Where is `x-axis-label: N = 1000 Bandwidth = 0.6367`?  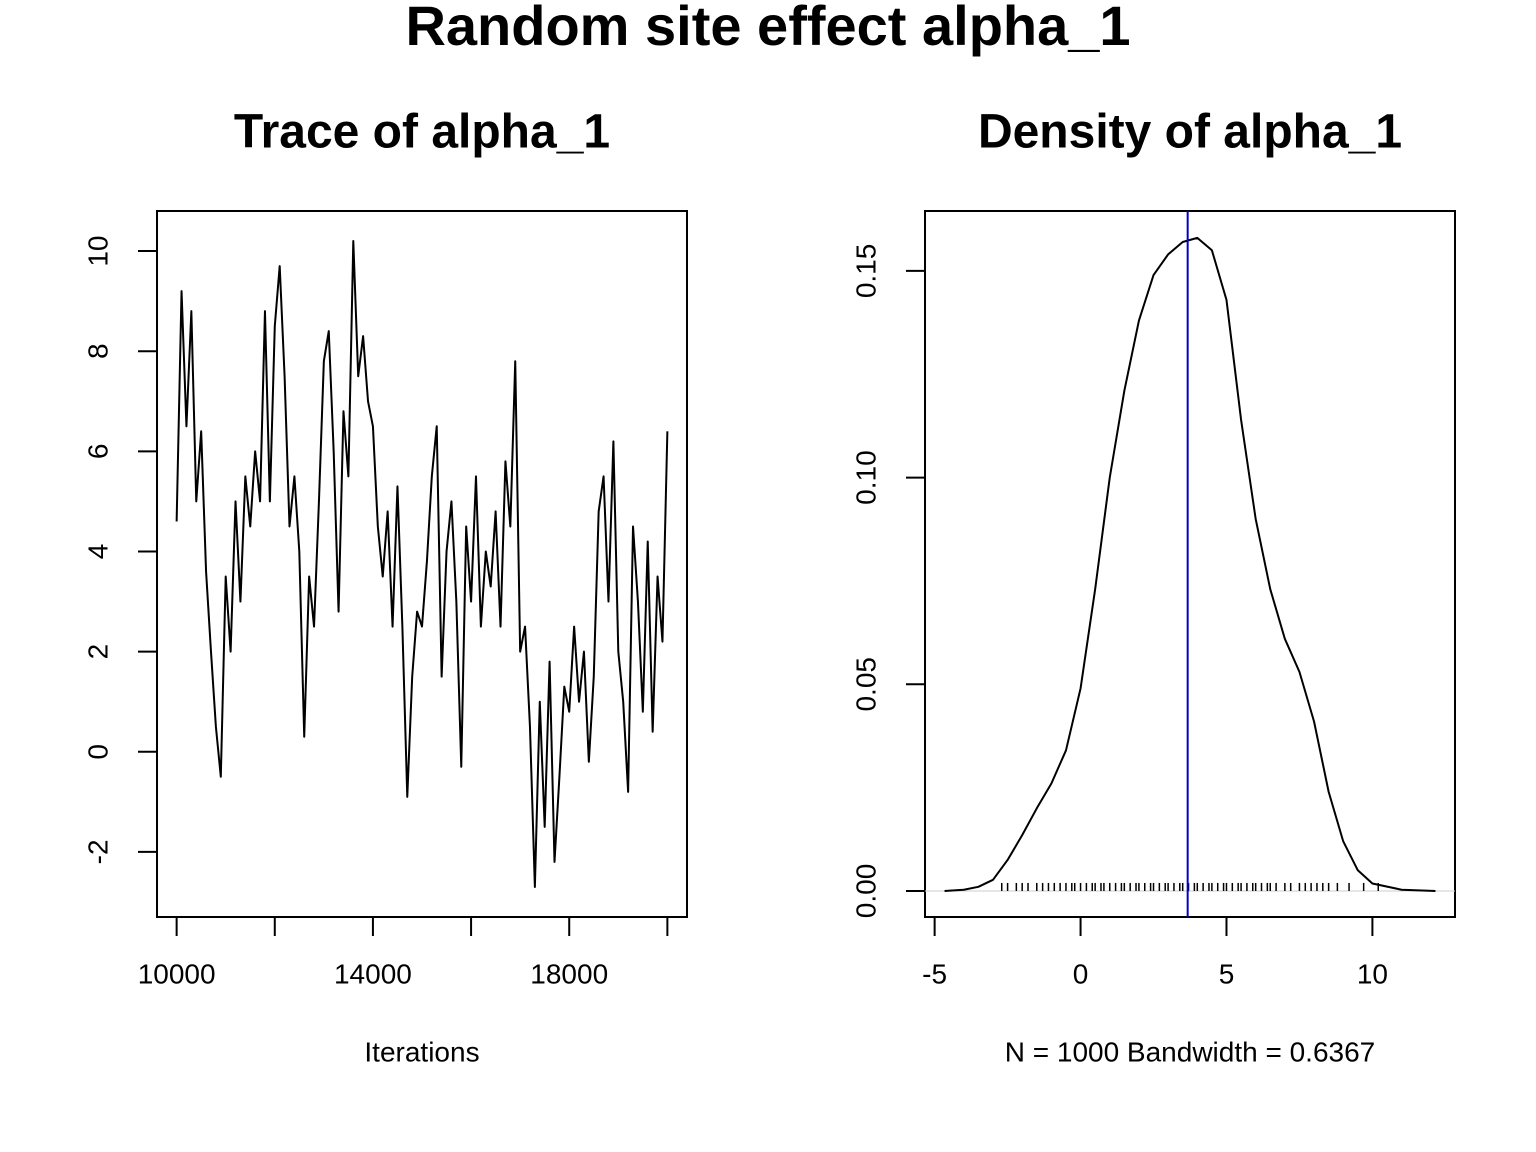 x-axis-label: N = 1000 Bandwidth = 0.6367 is located at coordinates (1190, 1051).